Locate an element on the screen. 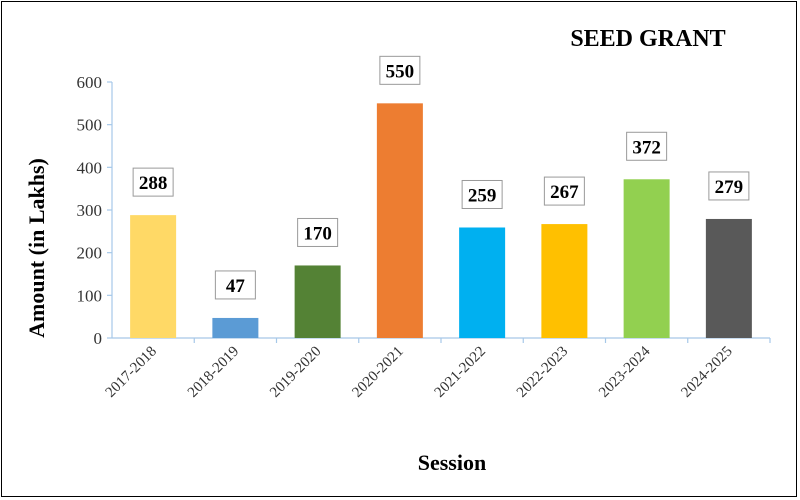  data-label: 550 is located at coordinates (400, 71).